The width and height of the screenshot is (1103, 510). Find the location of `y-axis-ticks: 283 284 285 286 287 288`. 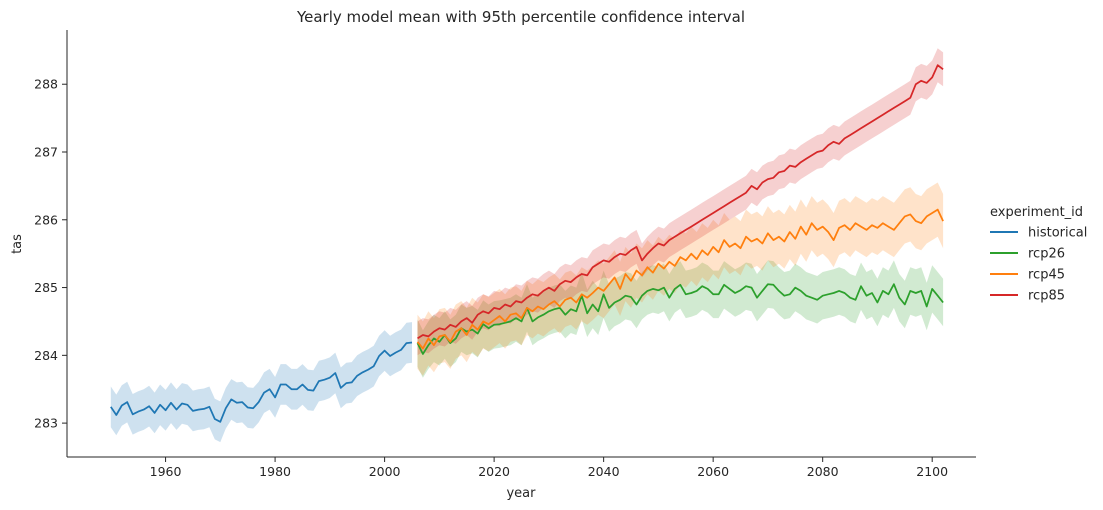

y-axis-ticks: 283 284 285 286 287 288 is located at coordinates (50, 254).